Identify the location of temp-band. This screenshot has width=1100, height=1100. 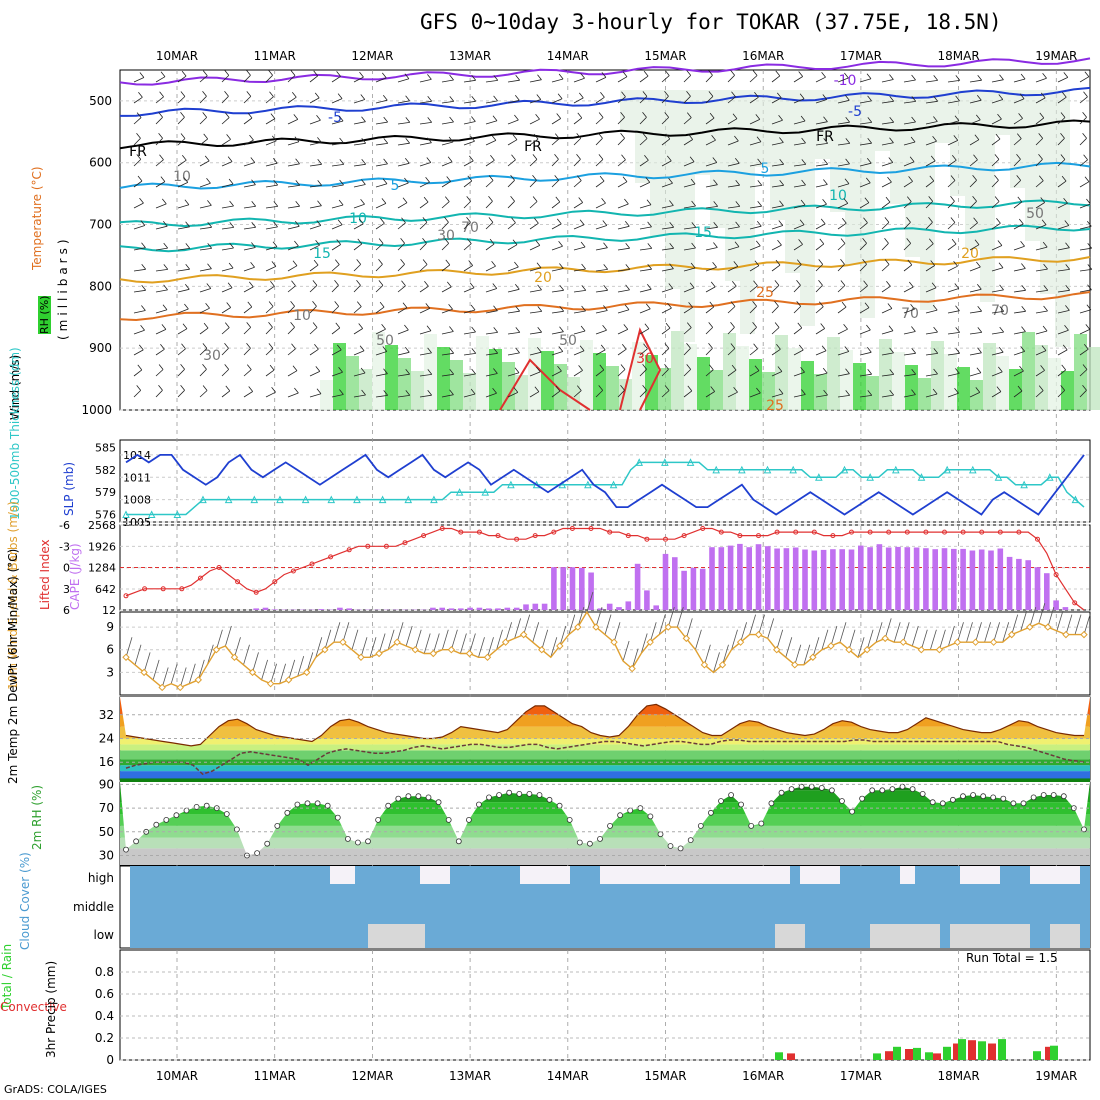
(605, 747).